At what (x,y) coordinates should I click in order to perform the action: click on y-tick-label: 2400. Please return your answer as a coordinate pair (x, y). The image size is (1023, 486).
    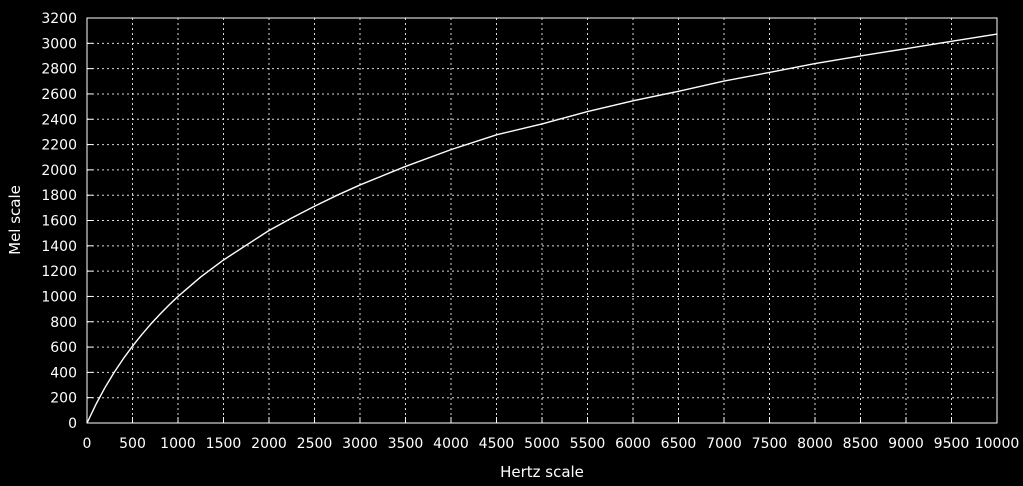
    Looking at the image, I should click on (59, 120).